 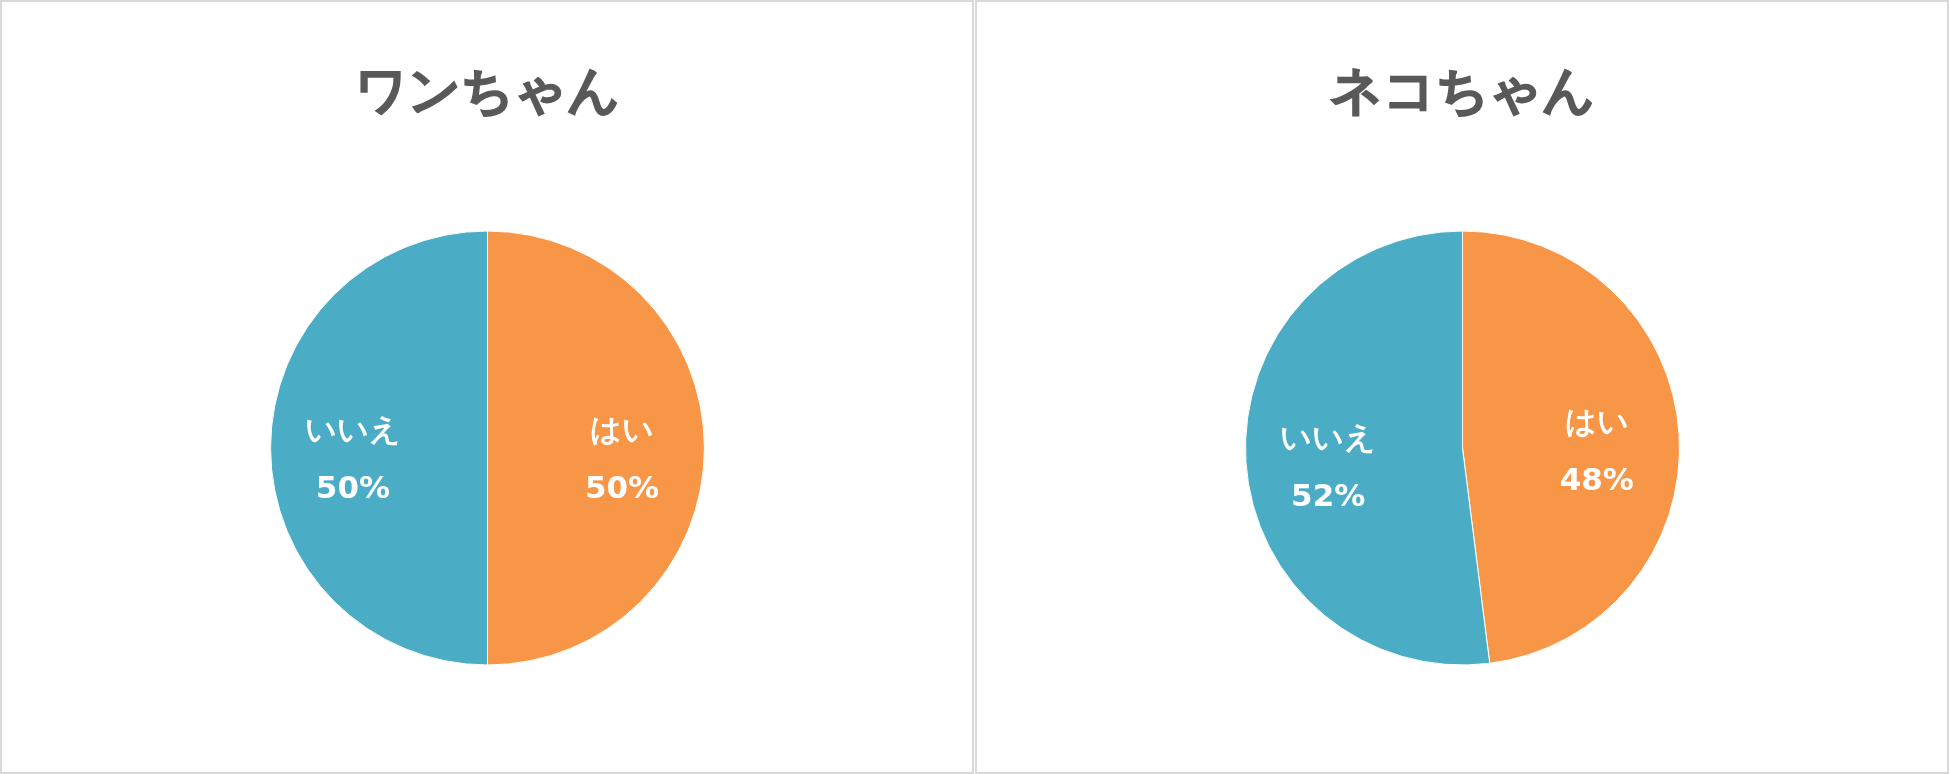 What do you see at coordinates (1328, 495) in the screenshot?
I see `data-label: 52%` at bounding box center [1328, 495].